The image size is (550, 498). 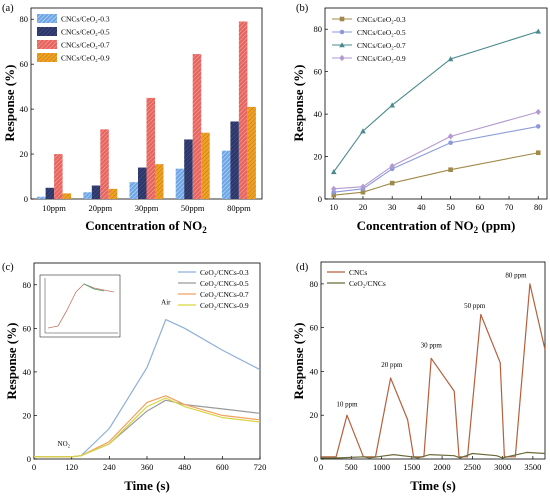 I want to click on x-axis-label-c: Time (s), so click(x=147, y=485).